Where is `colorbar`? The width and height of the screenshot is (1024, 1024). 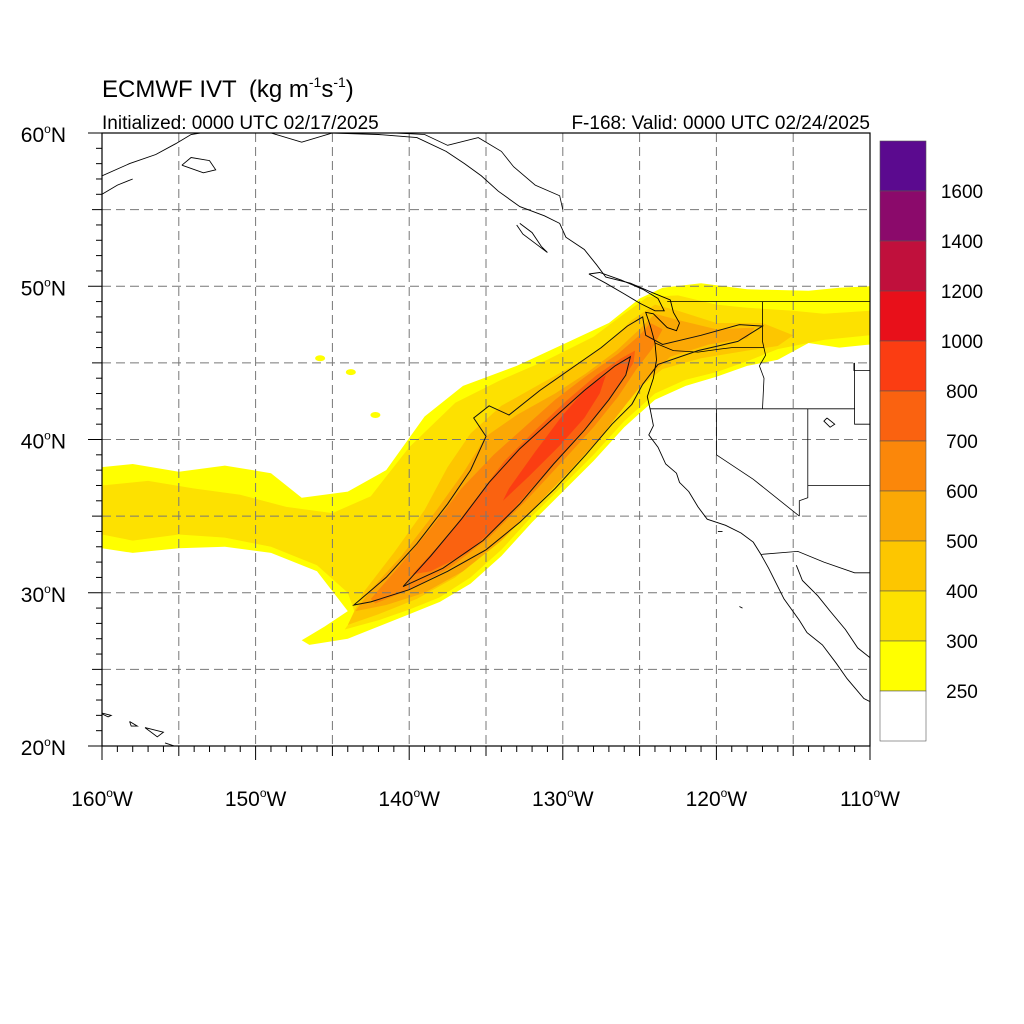 colorbar is located at coordinates (903, 441).